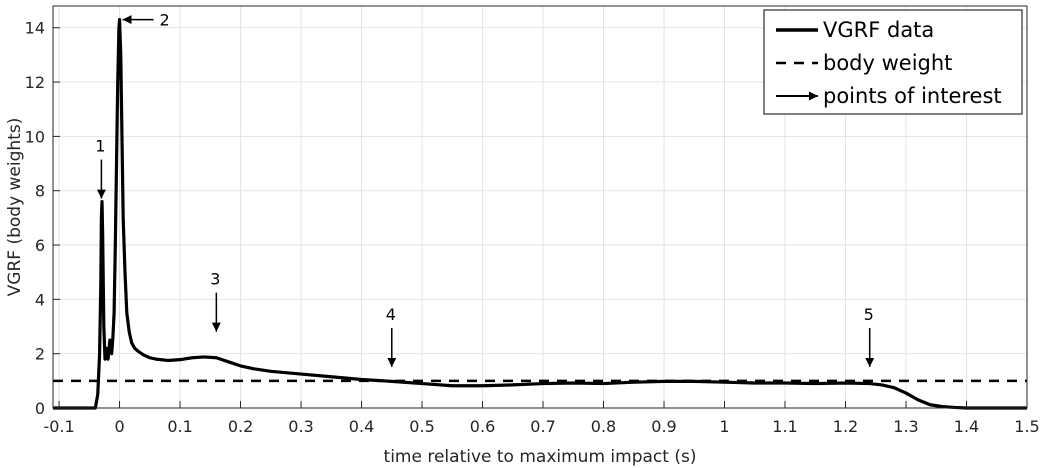 The height and width of the screenshot is (468, 1040). I want to click on legend-label-points-of-interest: points of interest, so click(912, 96).